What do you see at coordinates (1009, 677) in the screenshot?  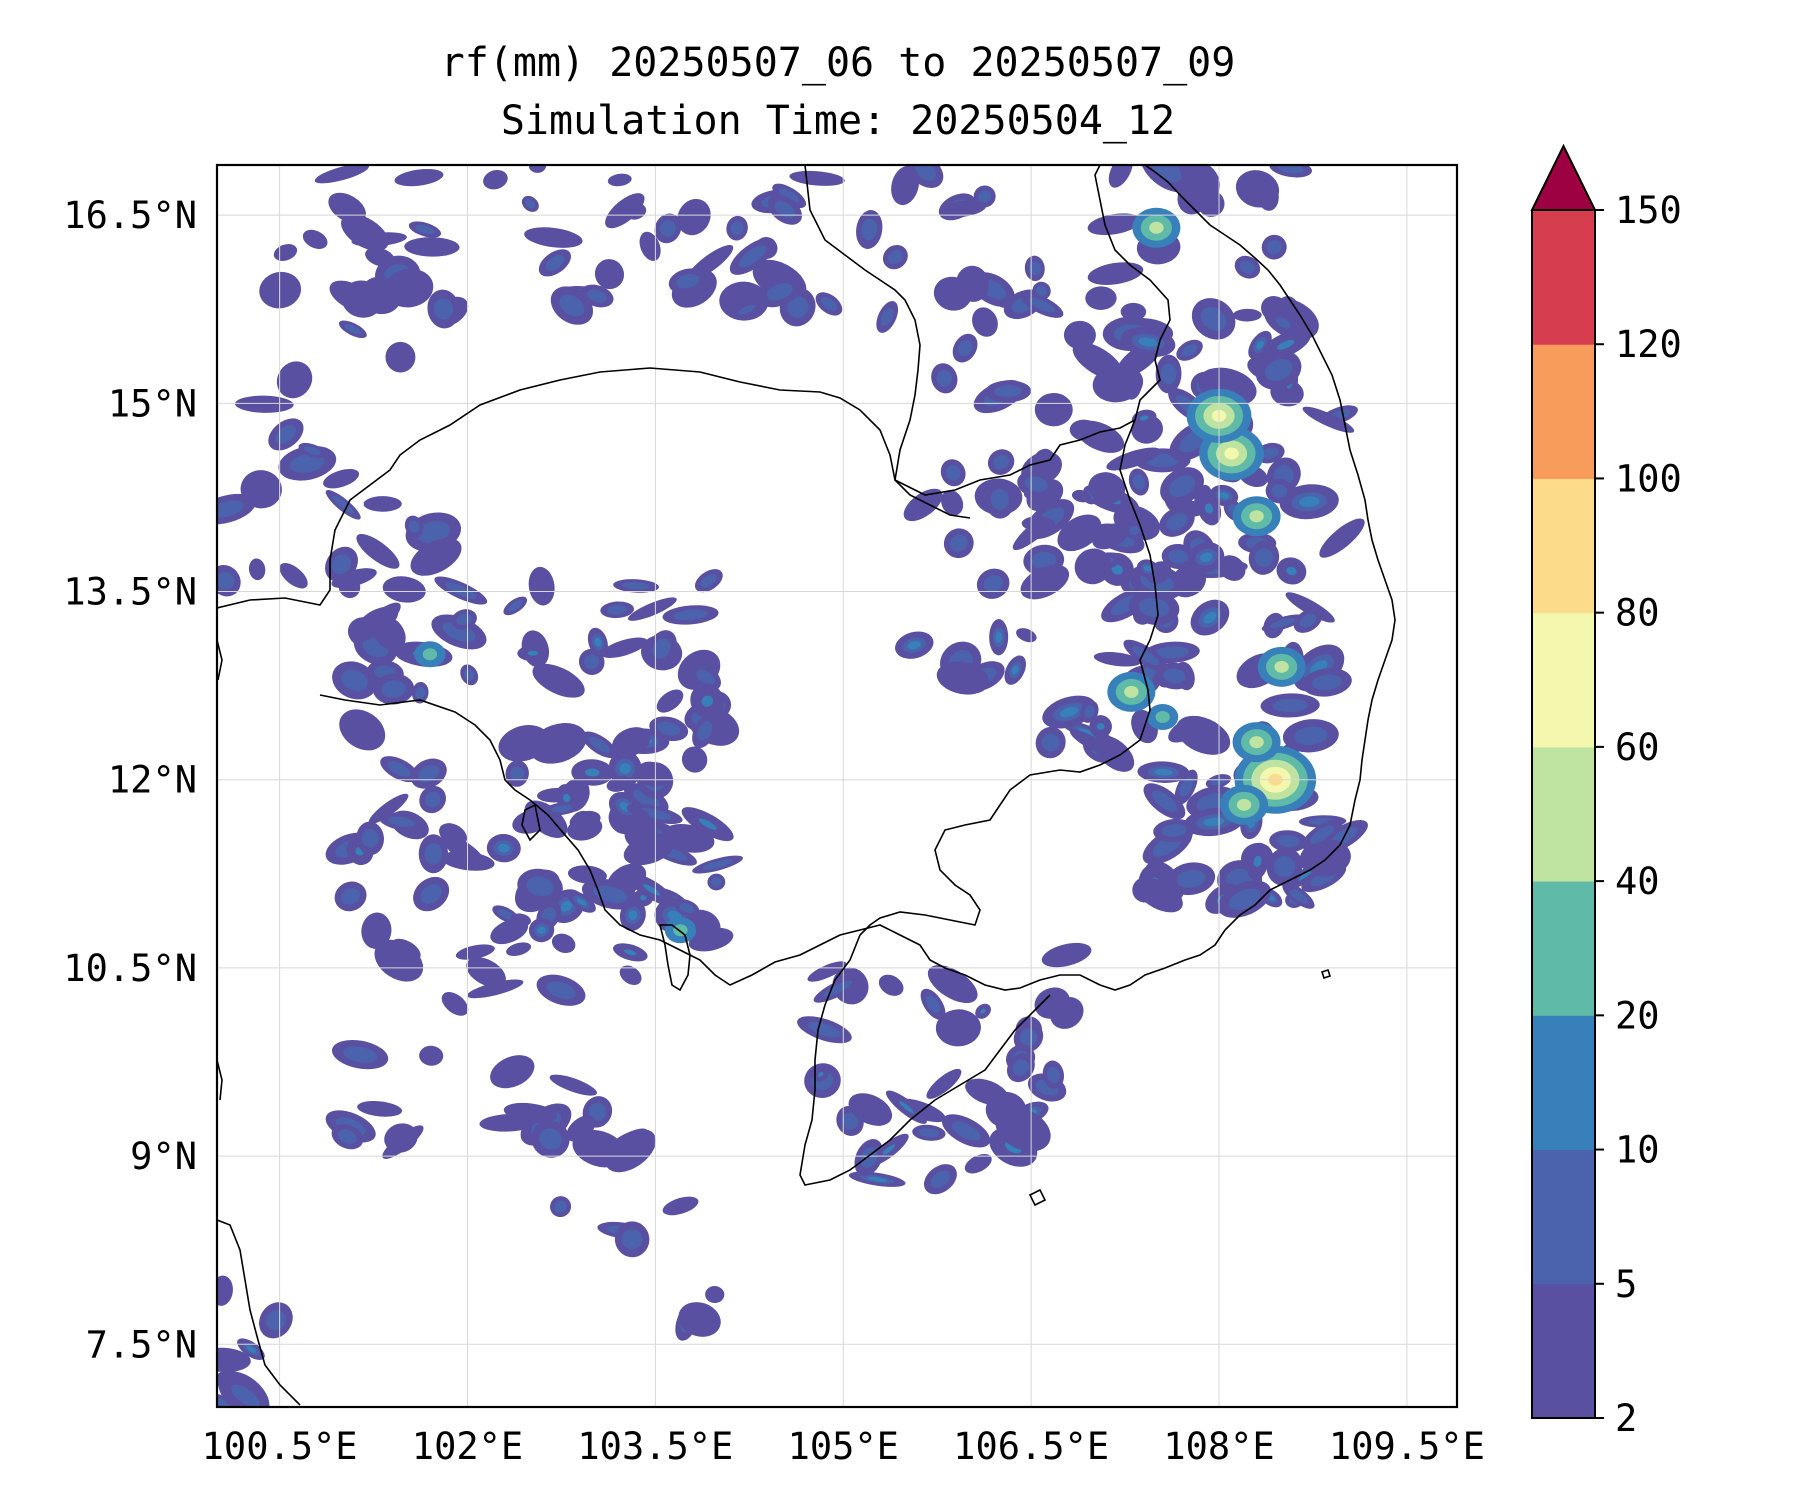 I see `border-cambodia-vietnam` at bounding box center [1009, 677].